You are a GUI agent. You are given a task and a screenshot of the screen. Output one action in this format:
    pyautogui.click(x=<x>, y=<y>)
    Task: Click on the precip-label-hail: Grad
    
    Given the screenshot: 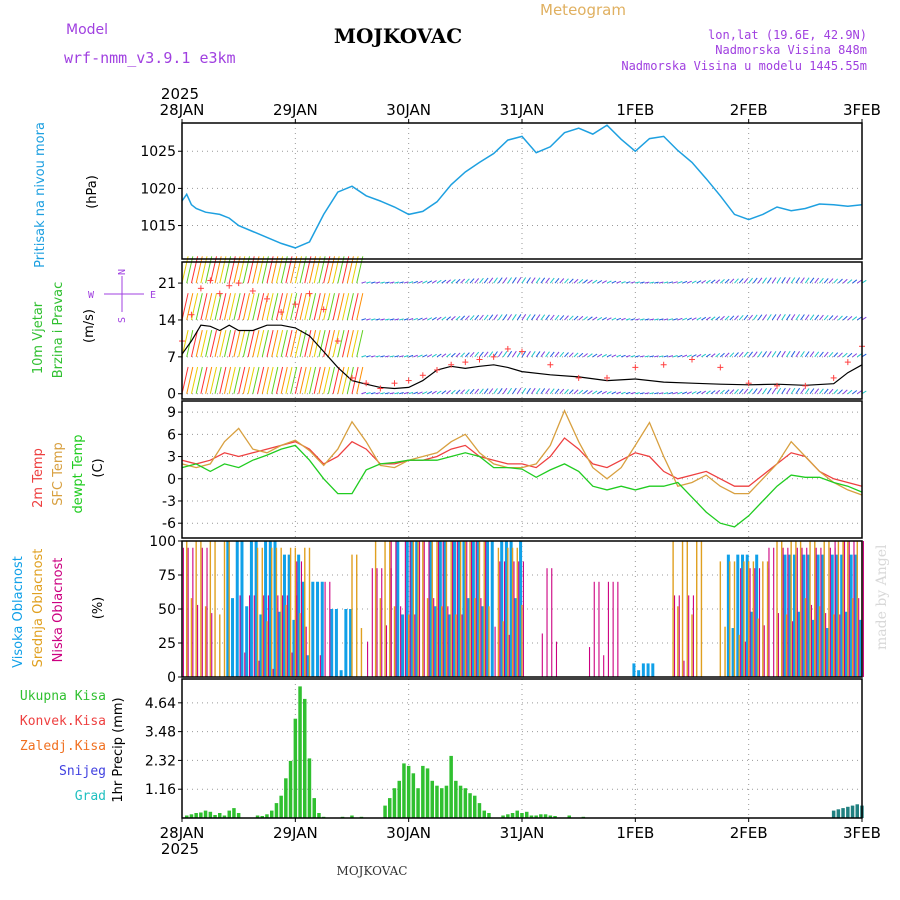 What is the action you would take?
    pyautogui.click(x=90, y=796)
    